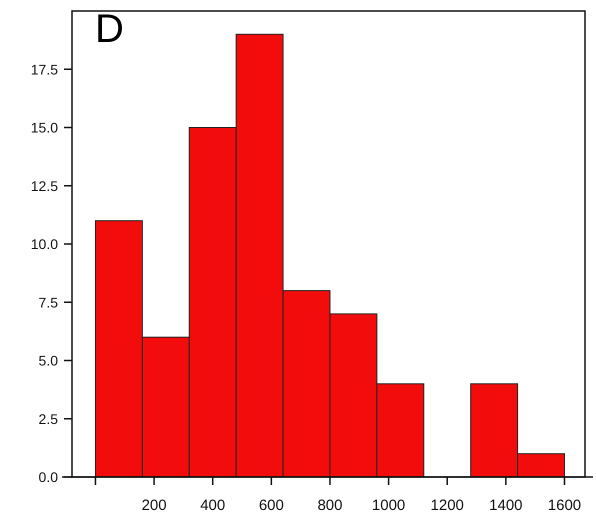  I want to click on x-tick-label: 400, so click(213, 505).